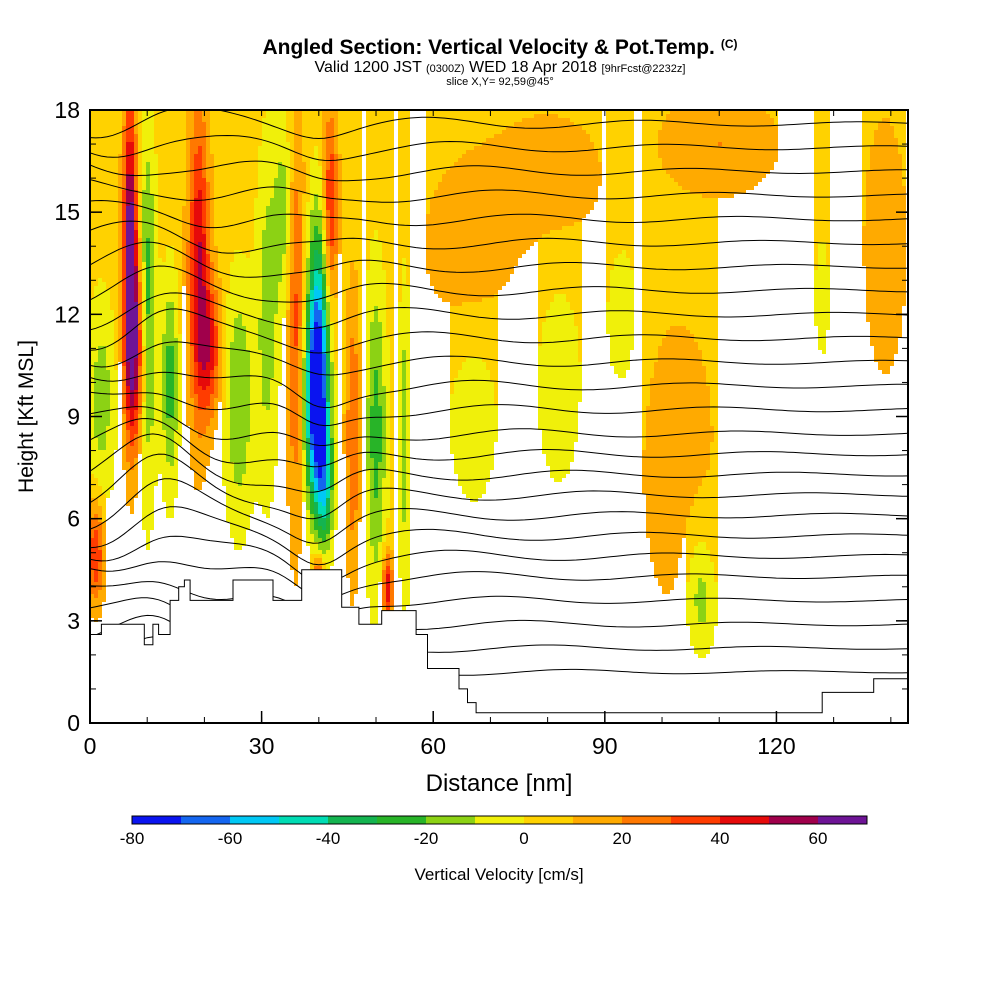  Describe the element at coordinates (73, 417) in the screenshot. I see `y-tick-label: 9` at that location.